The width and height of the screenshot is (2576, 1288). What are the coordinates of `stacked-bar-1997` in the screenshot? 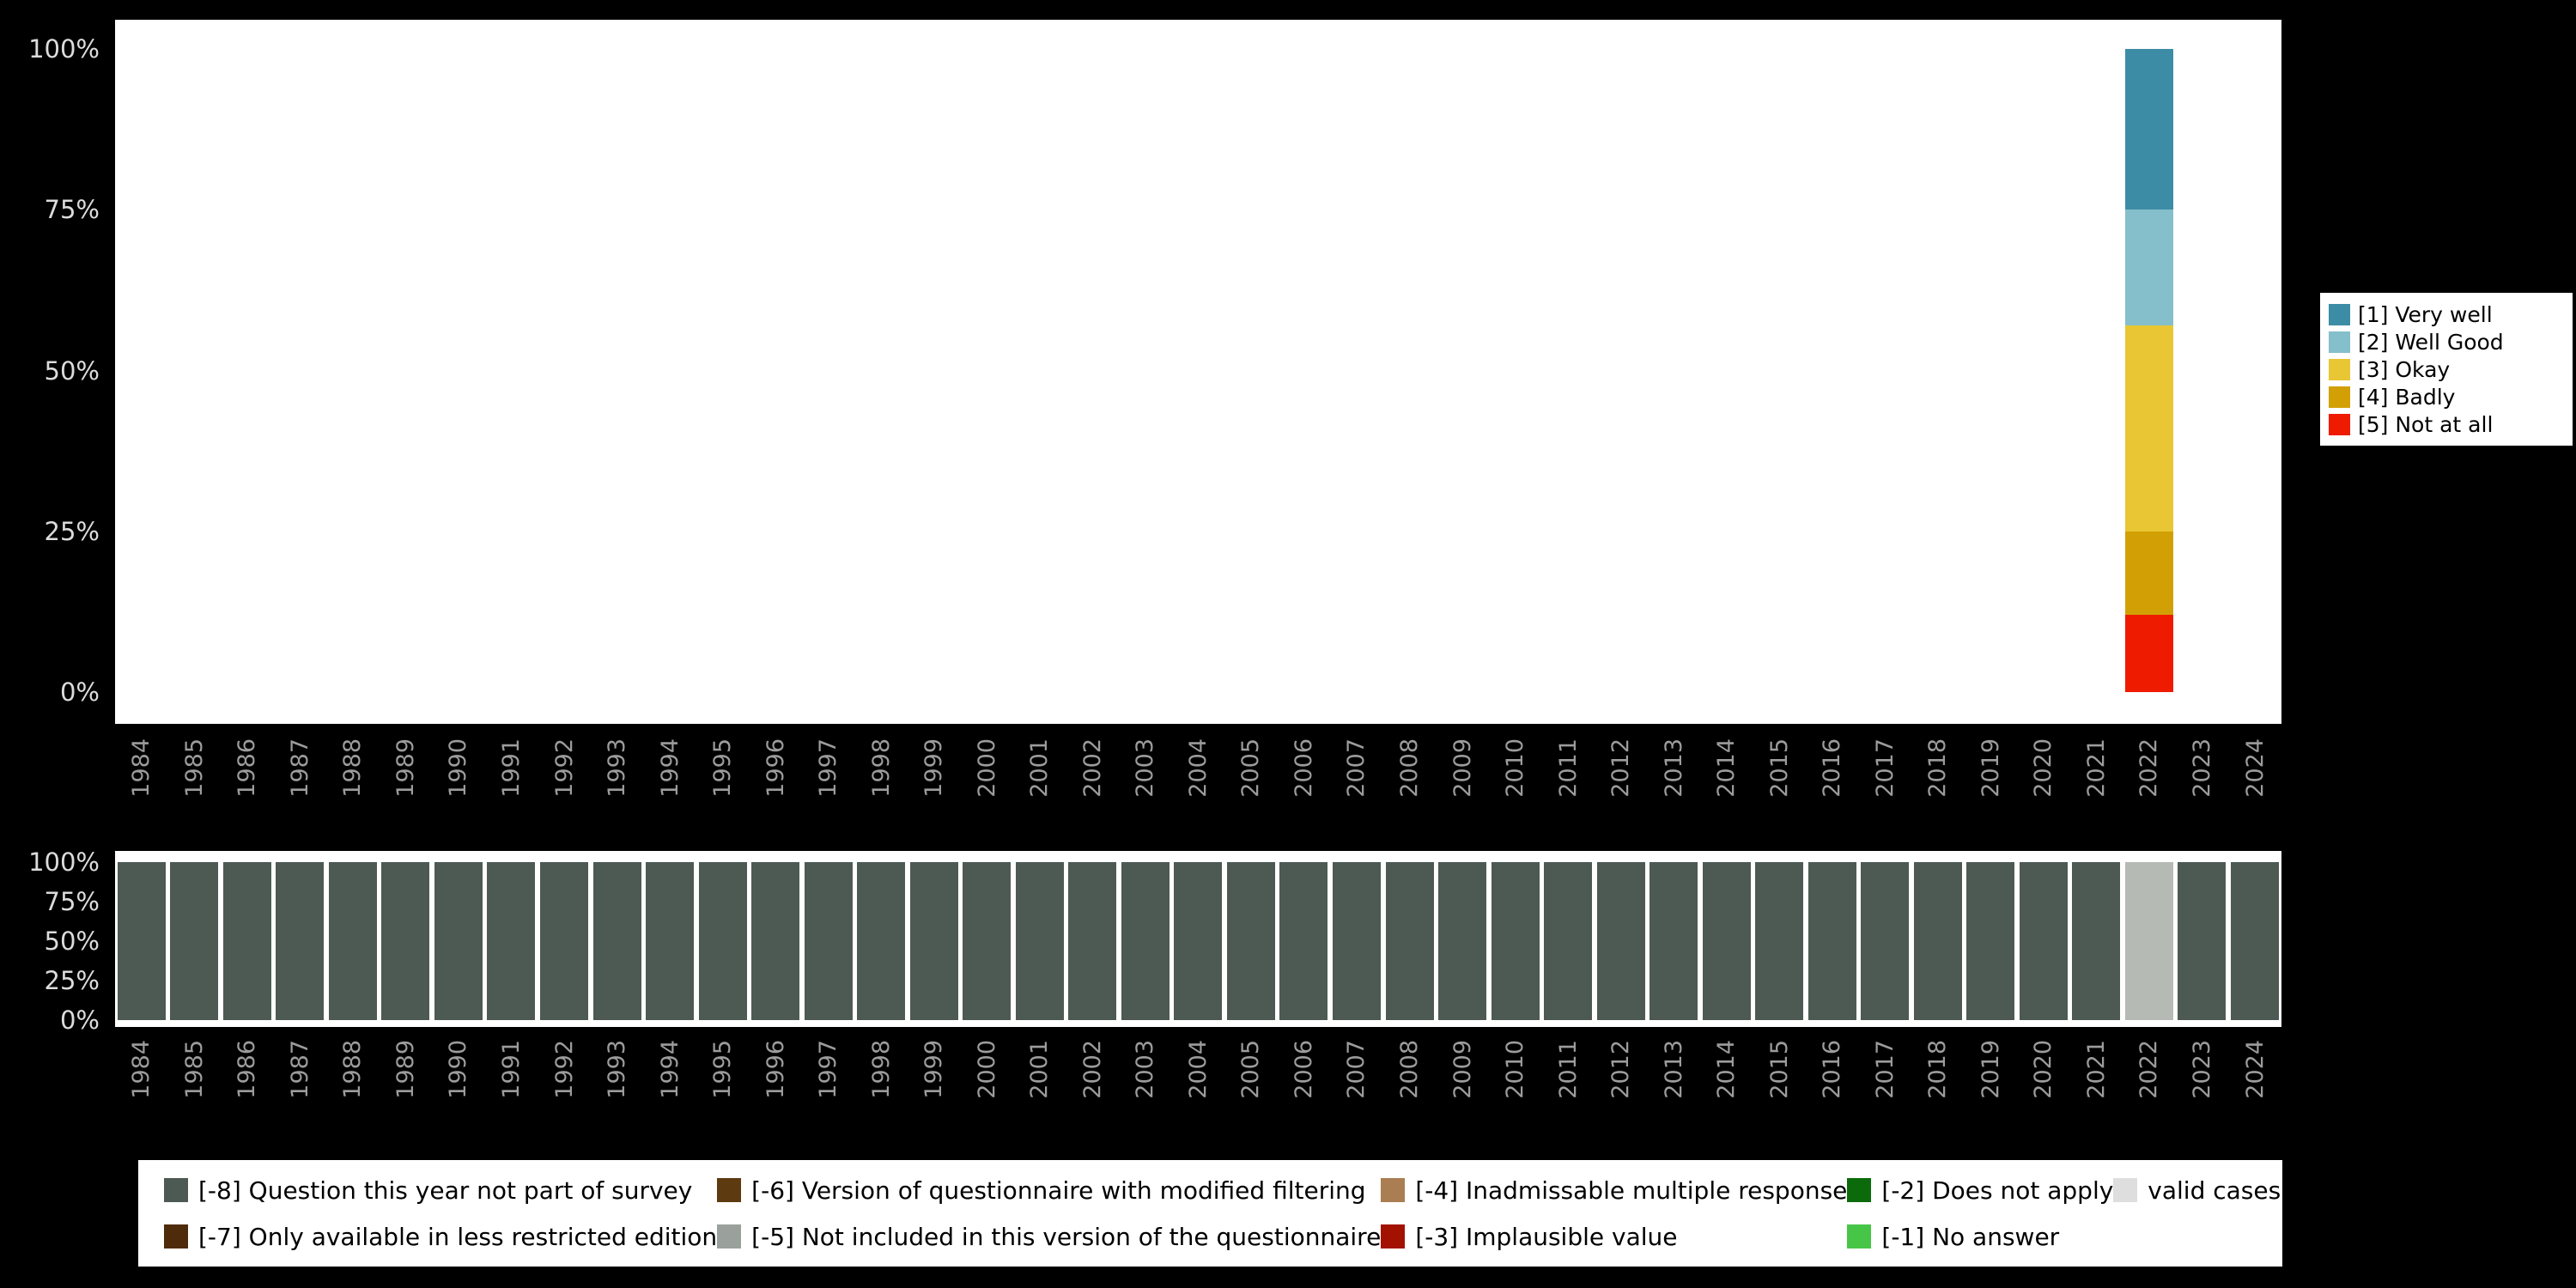 It's located at (829, 370).